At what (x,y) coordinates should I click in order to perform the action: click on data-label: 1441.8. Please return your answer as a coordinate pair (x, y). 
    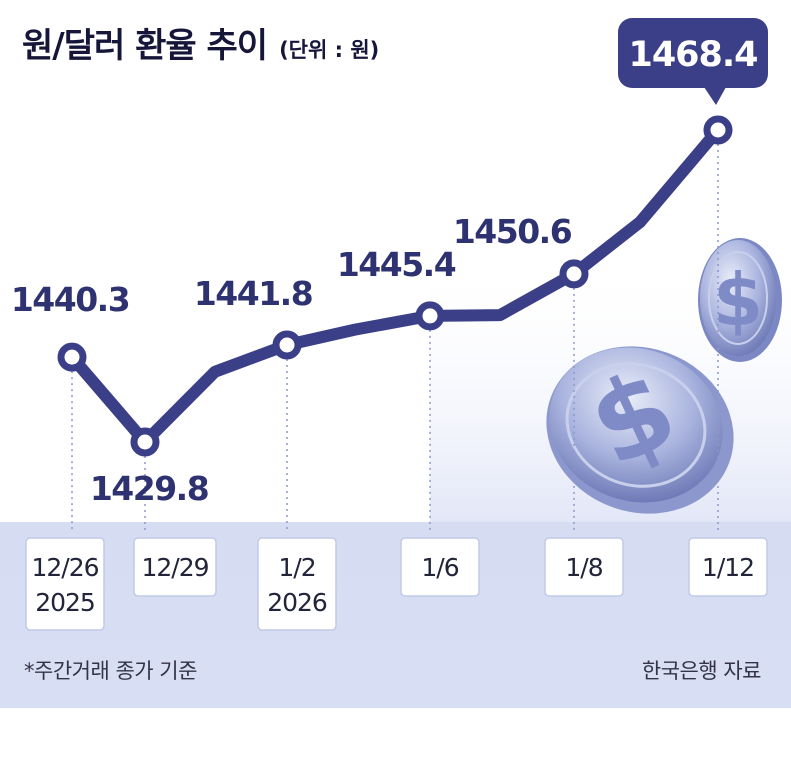
    Looking at the image, I should click on (253, 293).